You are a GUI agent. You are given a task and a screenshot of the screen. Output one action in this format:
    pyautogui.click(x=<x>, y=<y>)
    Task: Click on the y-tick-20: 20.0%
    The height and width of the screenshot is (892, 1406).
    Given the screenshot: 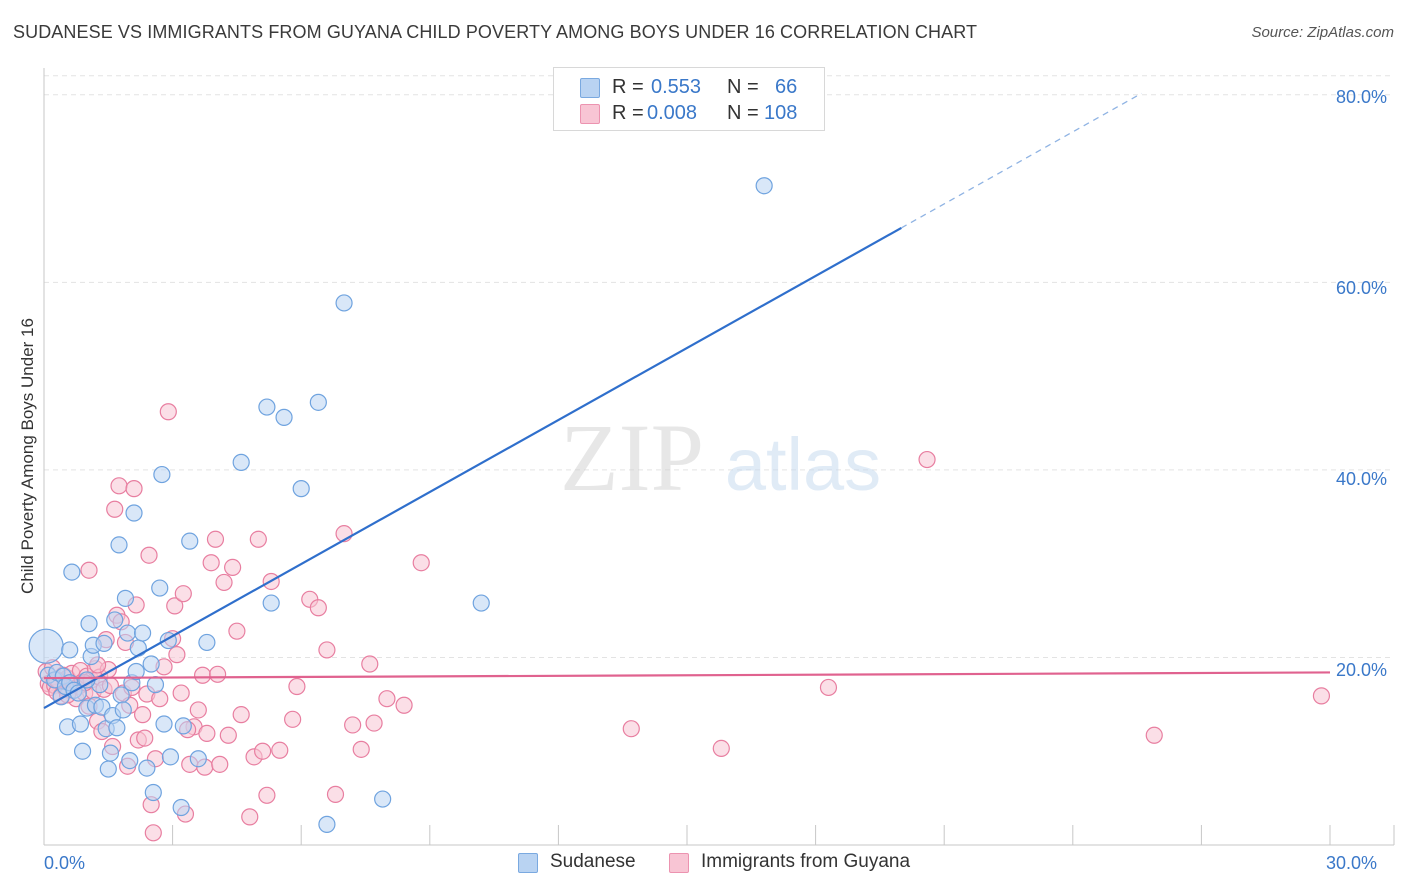 What is the action you would take?
    pyautogui.click(x=1362, y=670)
    